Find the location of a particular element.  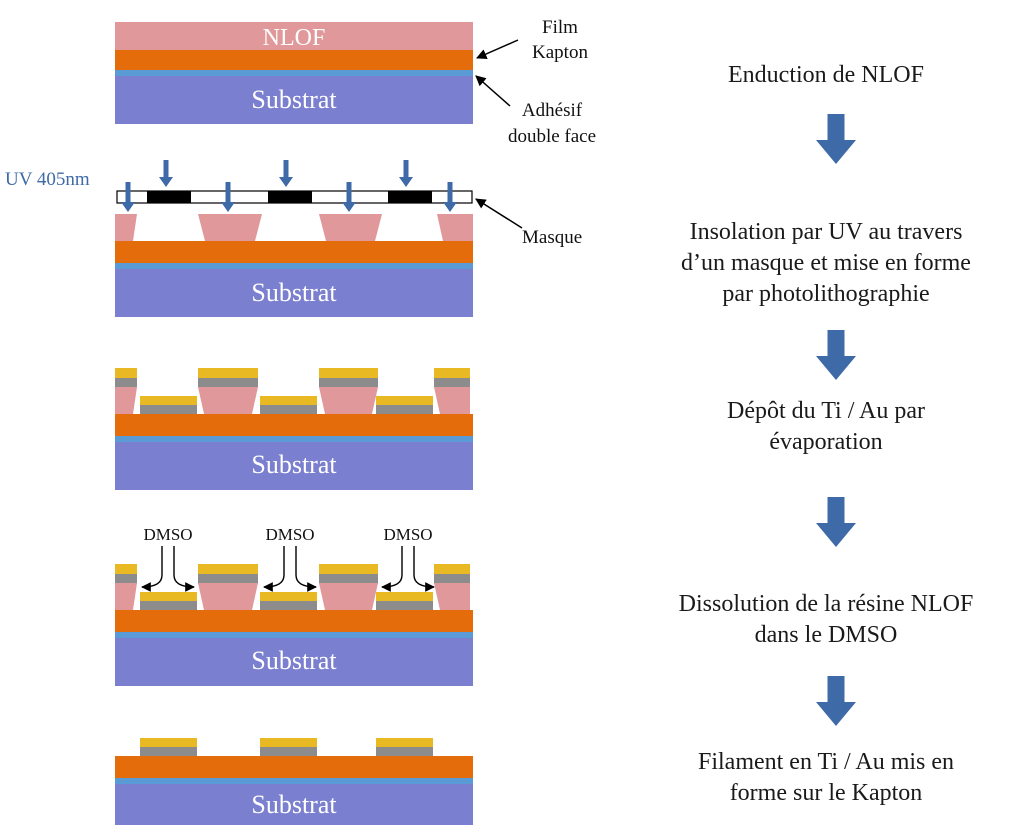

step-1-text: Enduction de NLOF is located at coordinates (826, 75).